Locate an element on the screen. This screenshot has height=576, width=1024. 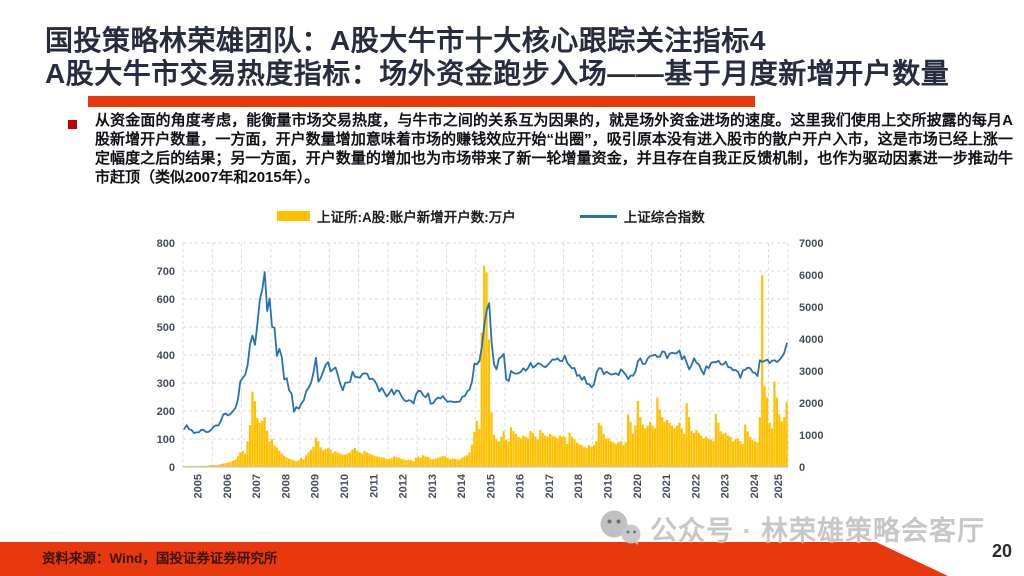
svg-text: 400 is located at coordinates (166, 356).